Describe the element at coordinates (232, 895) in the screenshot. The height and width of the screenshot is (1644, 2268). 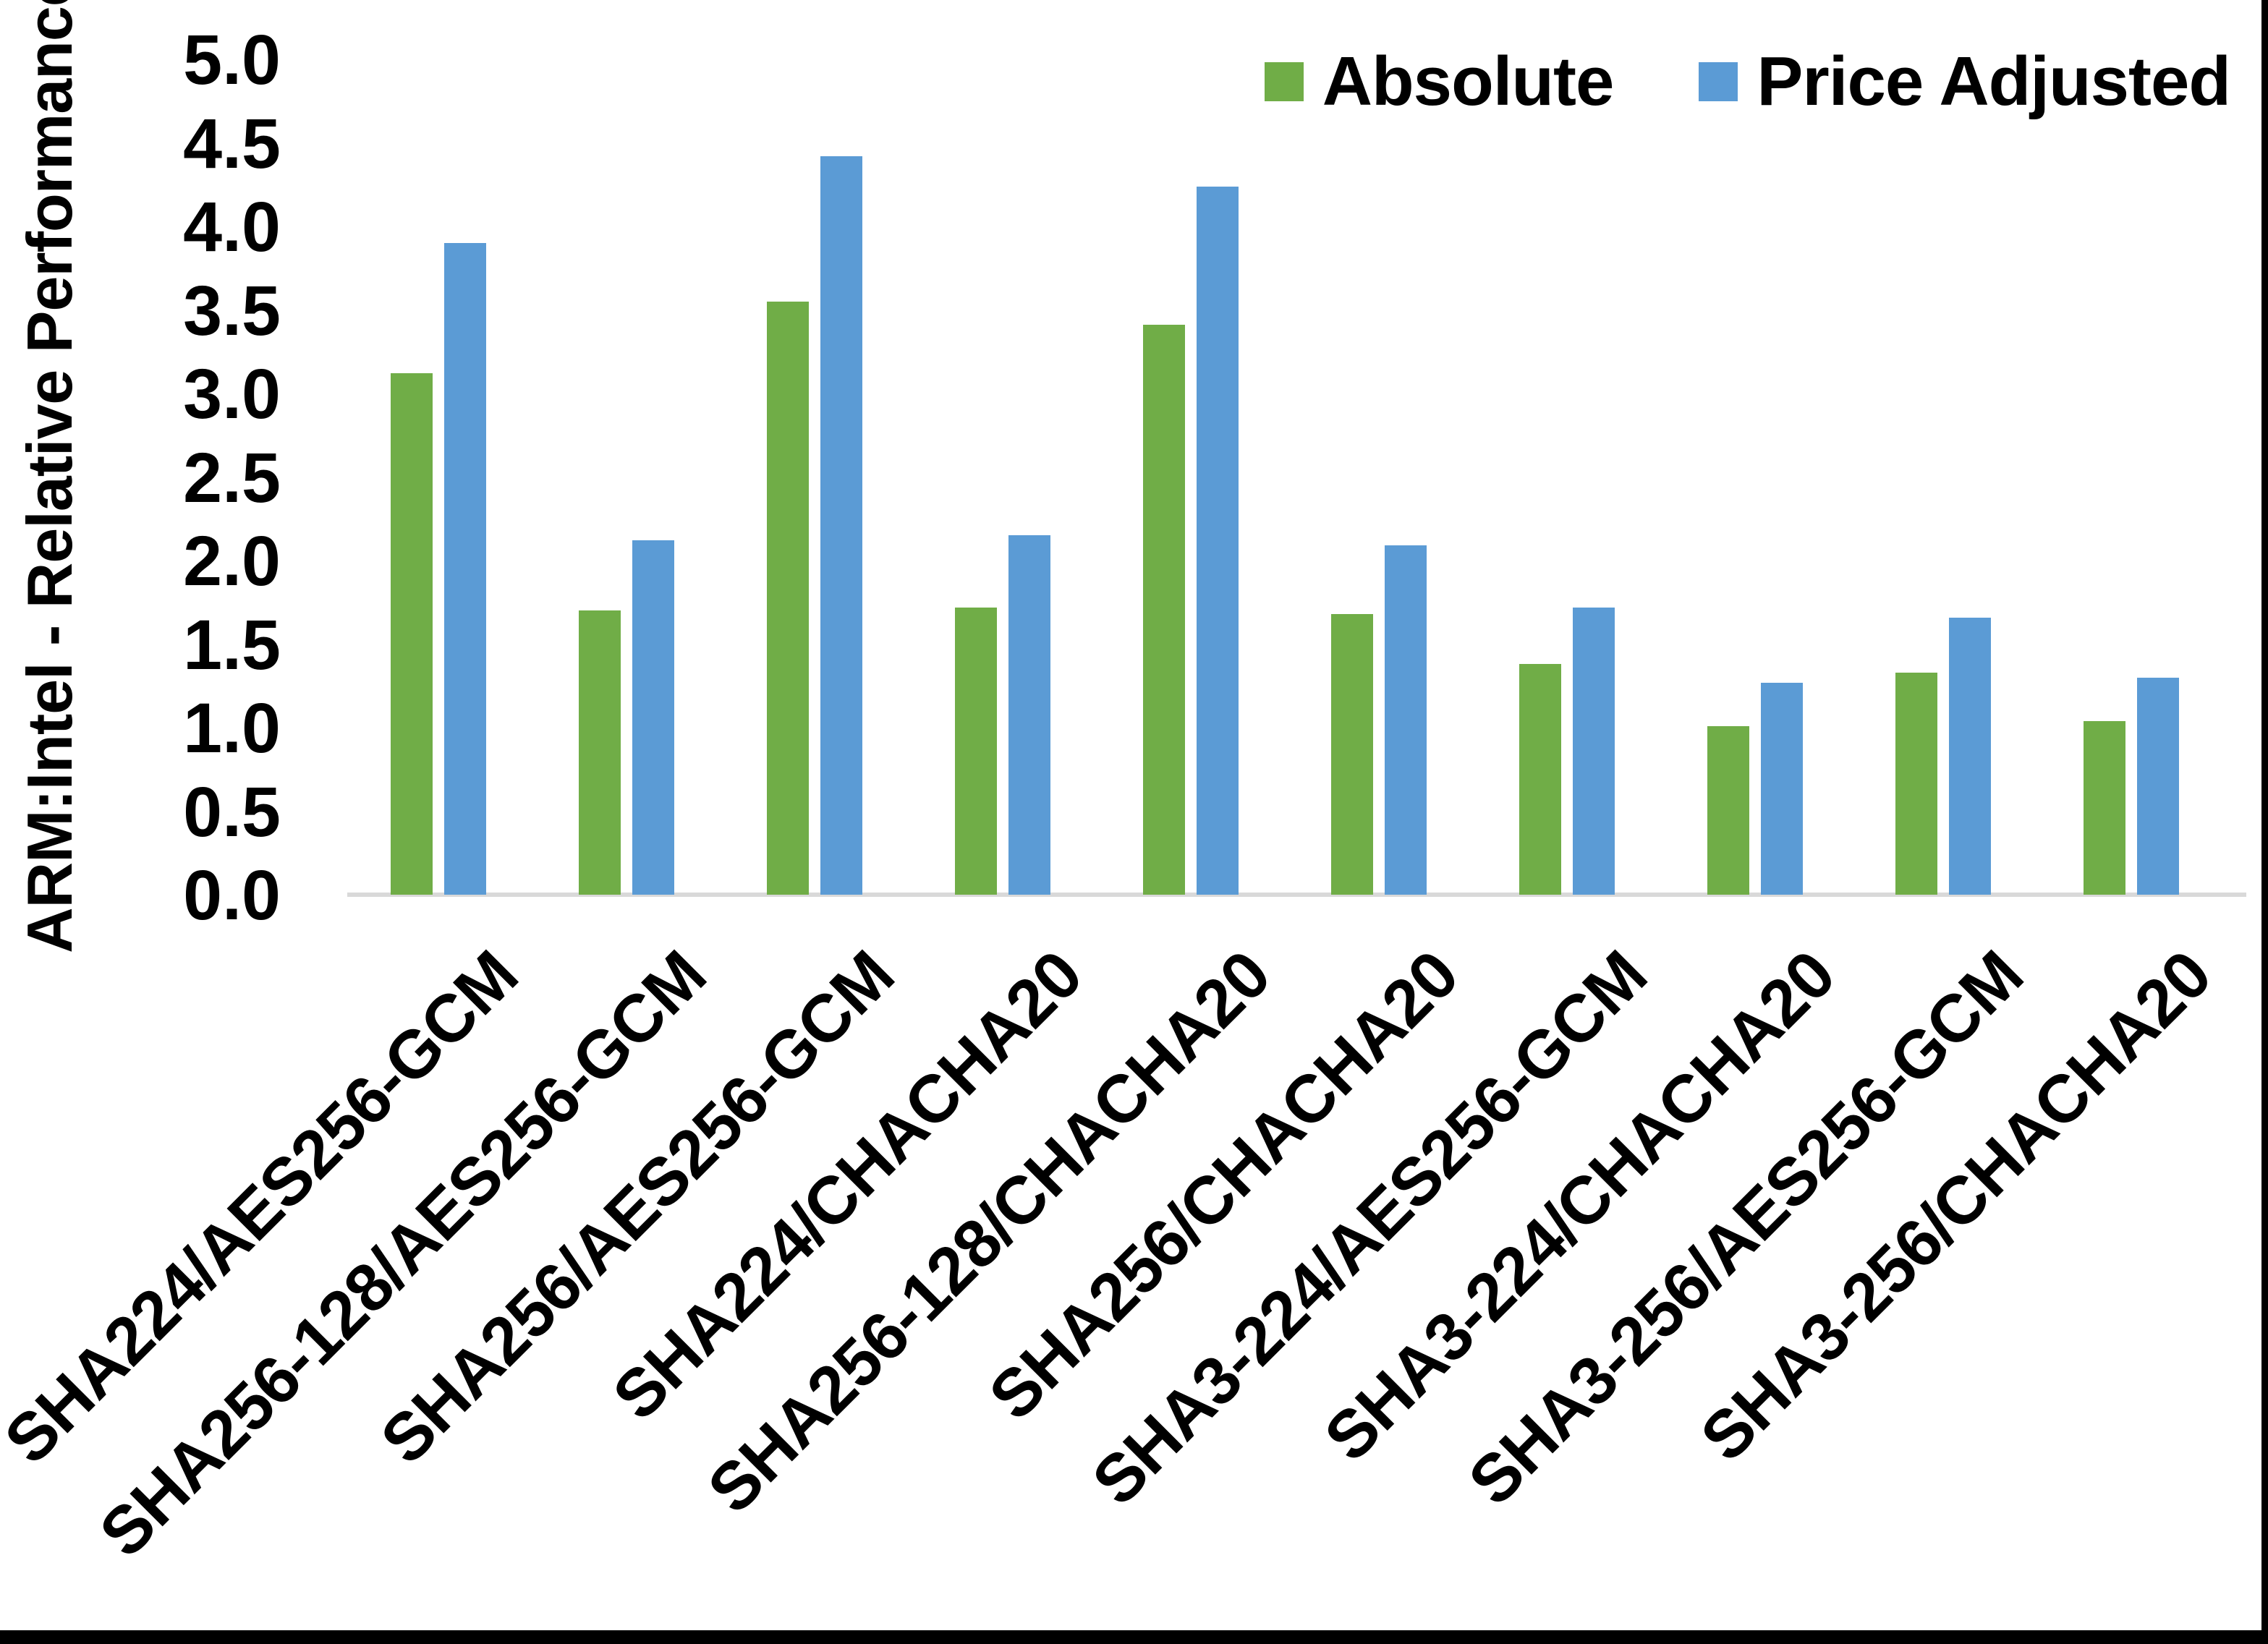
I see `y-tick-label: 0.0` at that location.